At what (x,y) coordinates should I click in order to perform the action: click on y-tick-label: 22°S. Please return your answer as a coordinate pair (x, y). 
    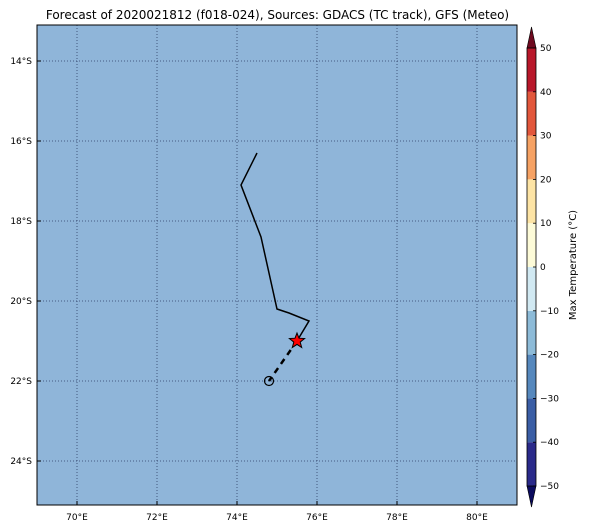
    Looking at the image, I should click on (21, 382).